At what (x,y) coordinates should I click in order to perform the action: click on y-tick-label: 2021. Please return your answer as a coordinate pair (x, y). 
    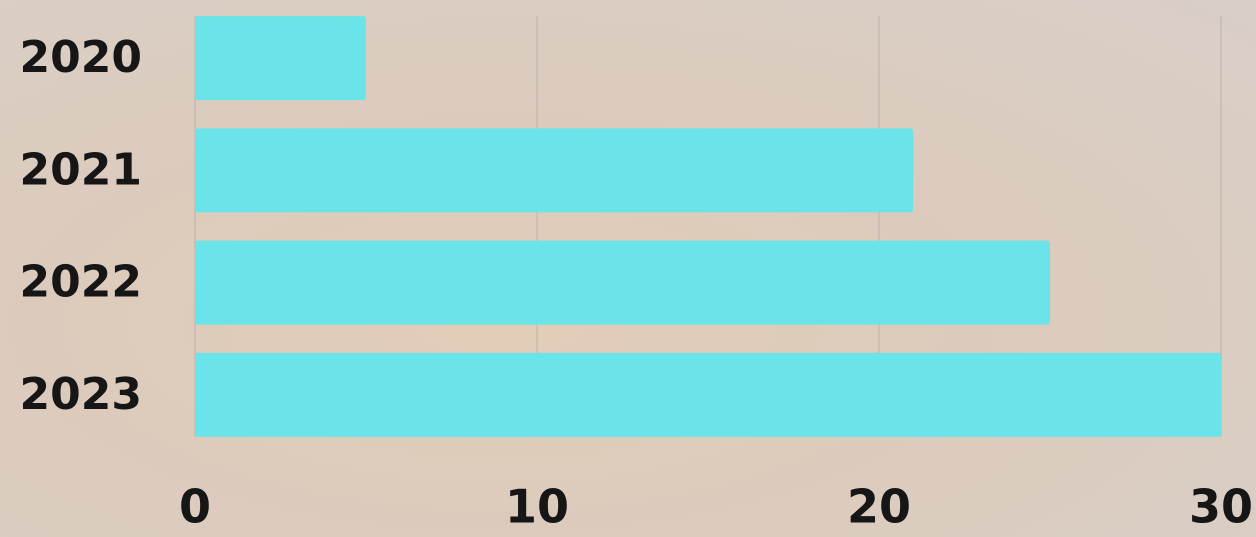
    Looking at the image, I should click on (81, 169).